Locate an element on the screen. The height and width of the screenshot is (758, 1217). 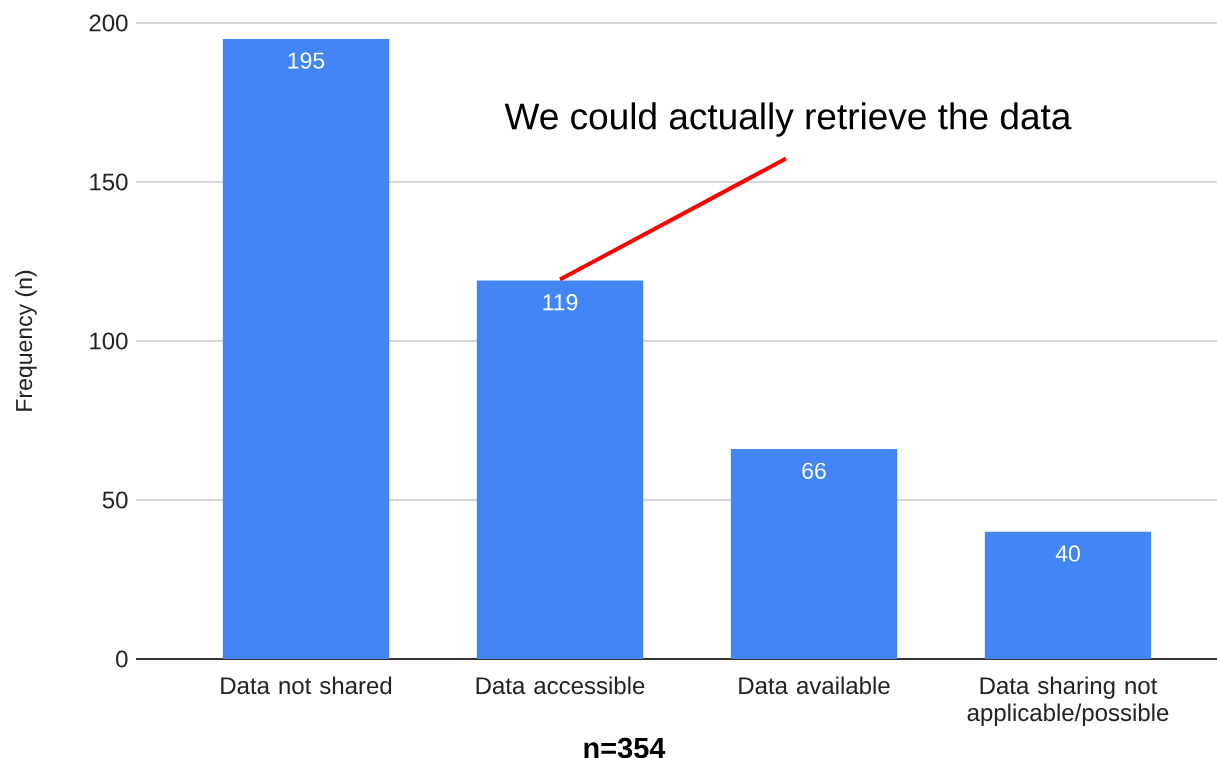
x-tick-label: Data sharing not applicable/possible is located at coordinates (1068, 701).